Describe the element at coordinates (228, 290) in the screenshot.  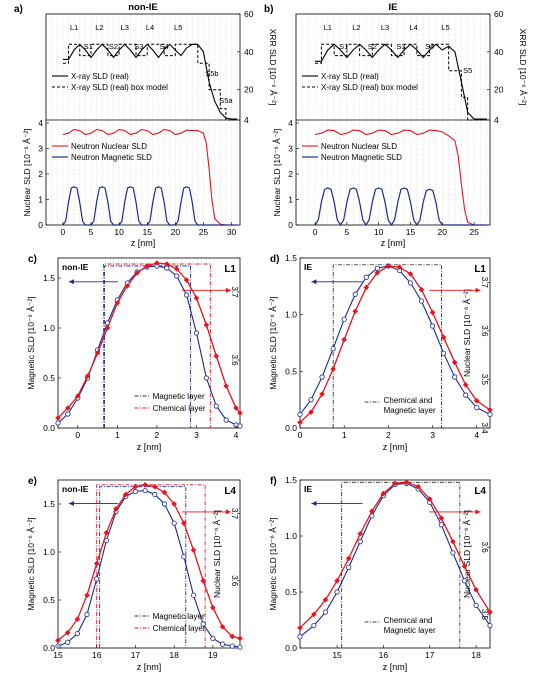
I see `nuclear-arrow-head` at that location.